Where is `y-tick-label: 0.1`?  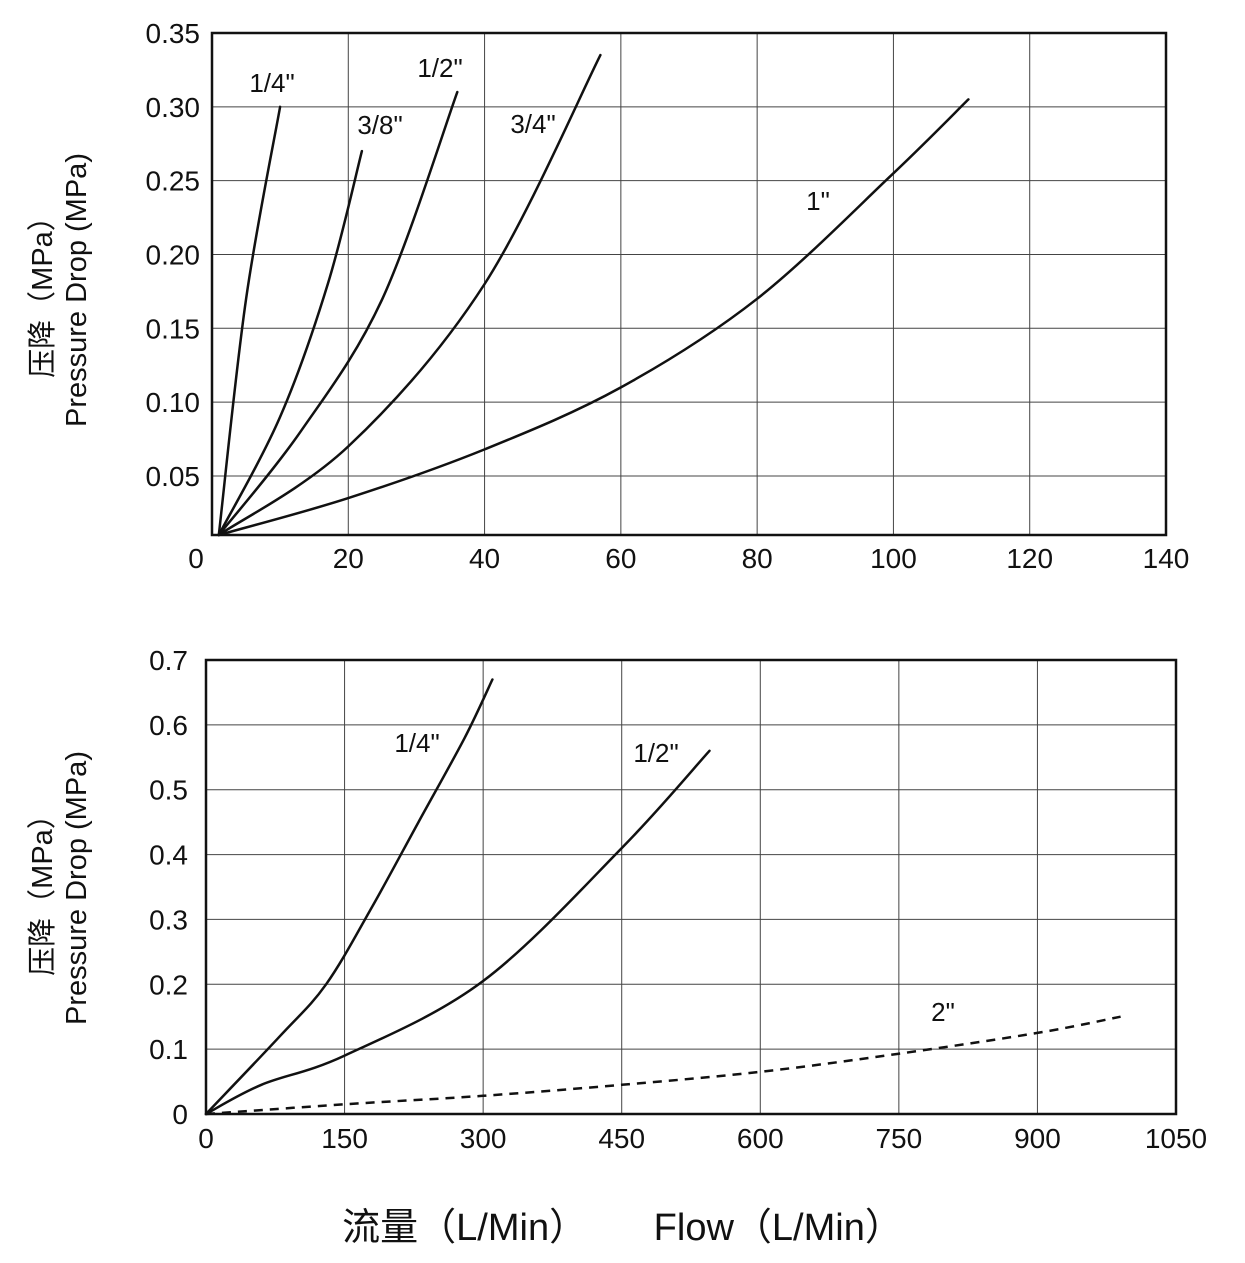
y-tick-label: 0.1 is located at coordinates (168, 1049).